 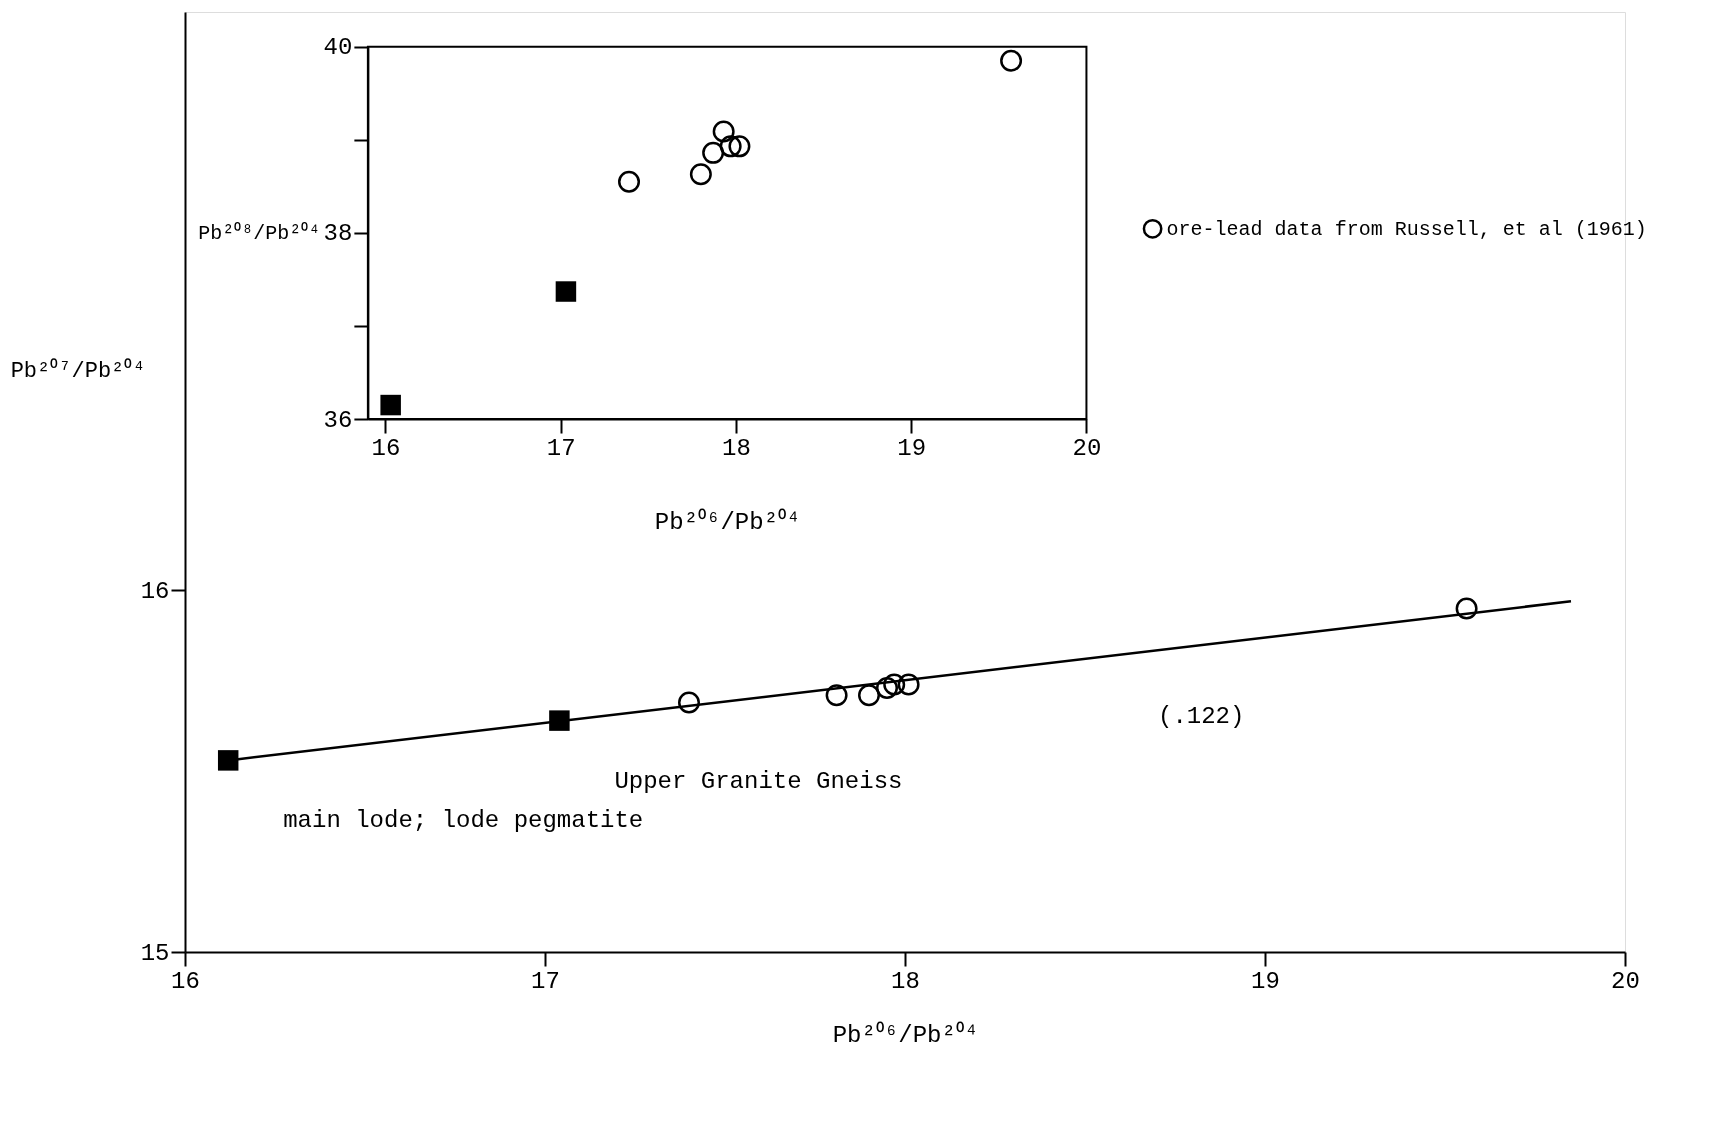 What do you see at coordinates (338, 48) in the screenshot?
I see `y-tick-label: 40` at bounding box center [338, 48].